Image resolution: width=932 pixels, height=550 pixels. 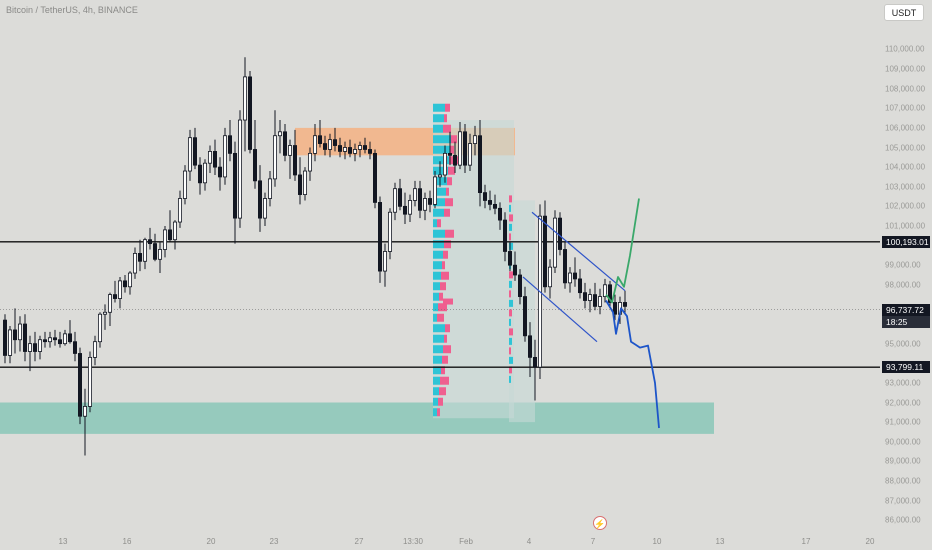 I want to click on price-tick-label: 88,000.00, so click(x=903, y=481).